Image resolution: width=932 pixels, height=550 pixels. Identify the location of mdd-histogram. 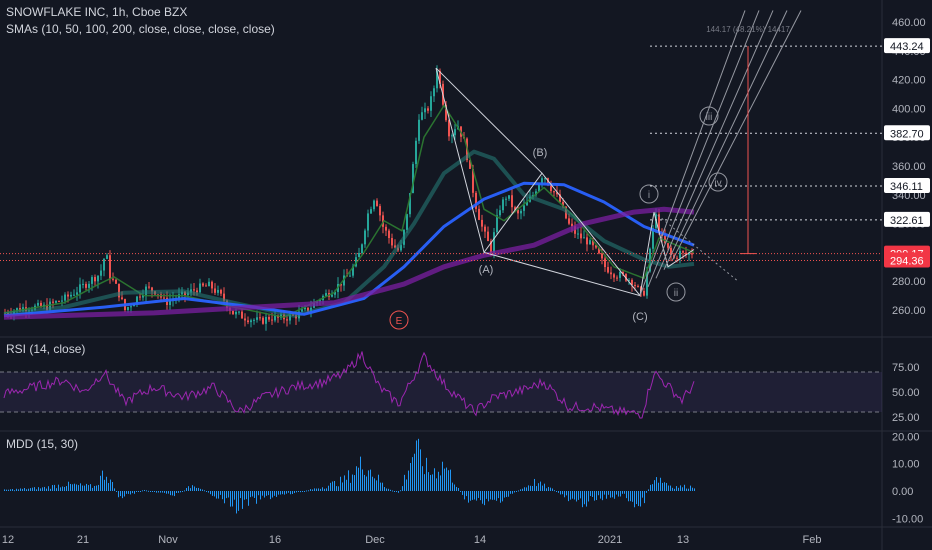
(349, 476).